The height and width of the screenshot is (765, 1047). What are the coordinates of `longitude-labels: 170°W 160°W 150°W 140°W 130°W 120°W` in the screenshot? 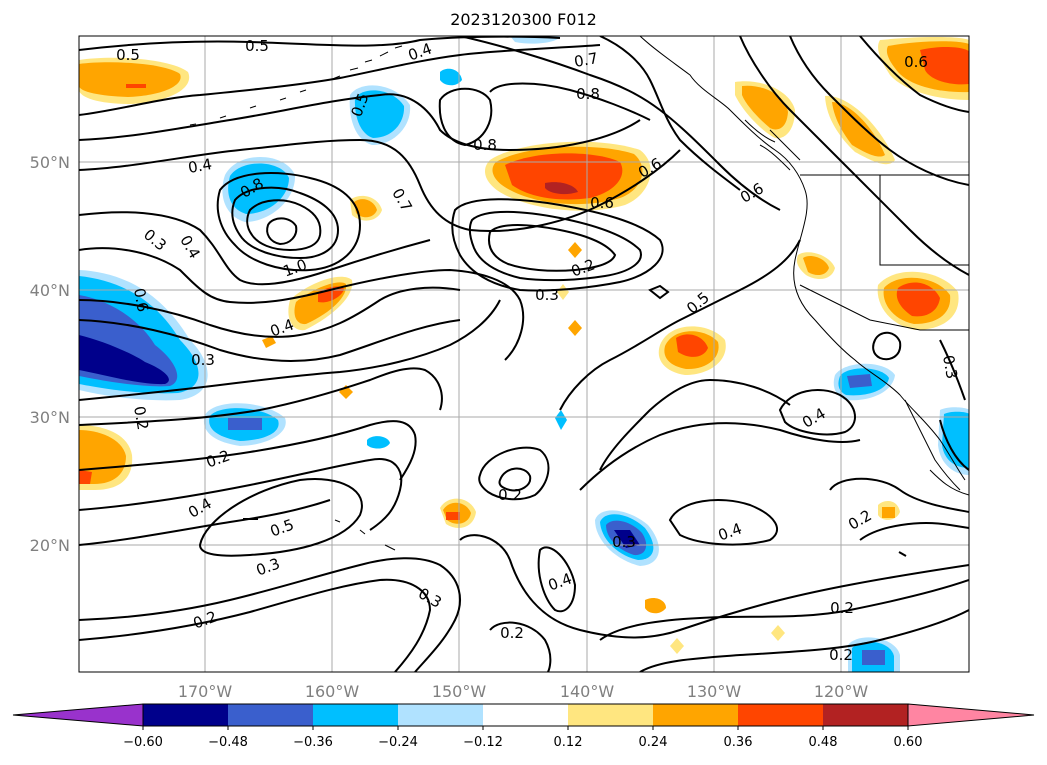 It's located at (523, 691).